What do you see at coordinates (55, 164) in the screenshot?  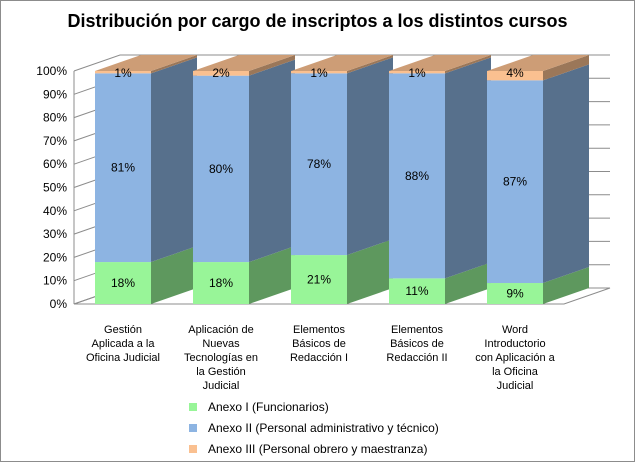 I see `y-tick-label: 60%` at bounding box center [55, 164].